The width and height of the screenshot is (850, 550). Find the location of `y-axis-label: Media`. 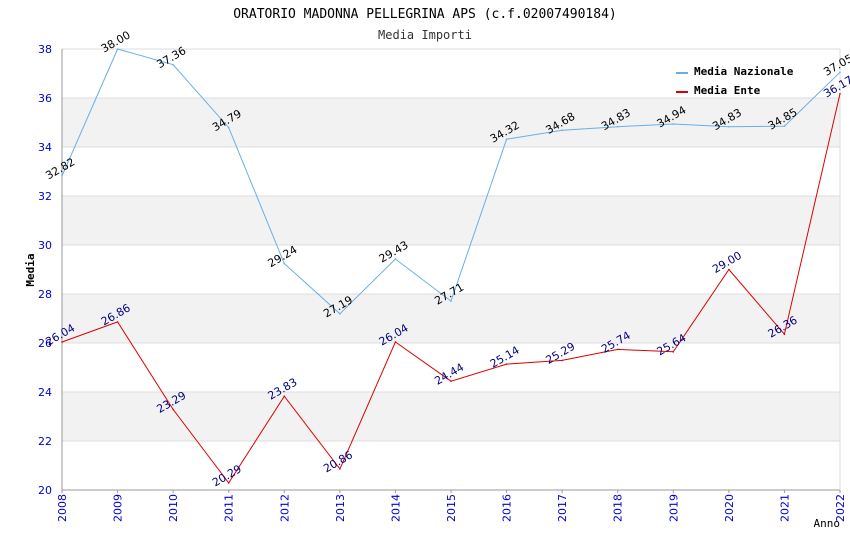

y-axis-label: Media is located at coordinates (30, 269).